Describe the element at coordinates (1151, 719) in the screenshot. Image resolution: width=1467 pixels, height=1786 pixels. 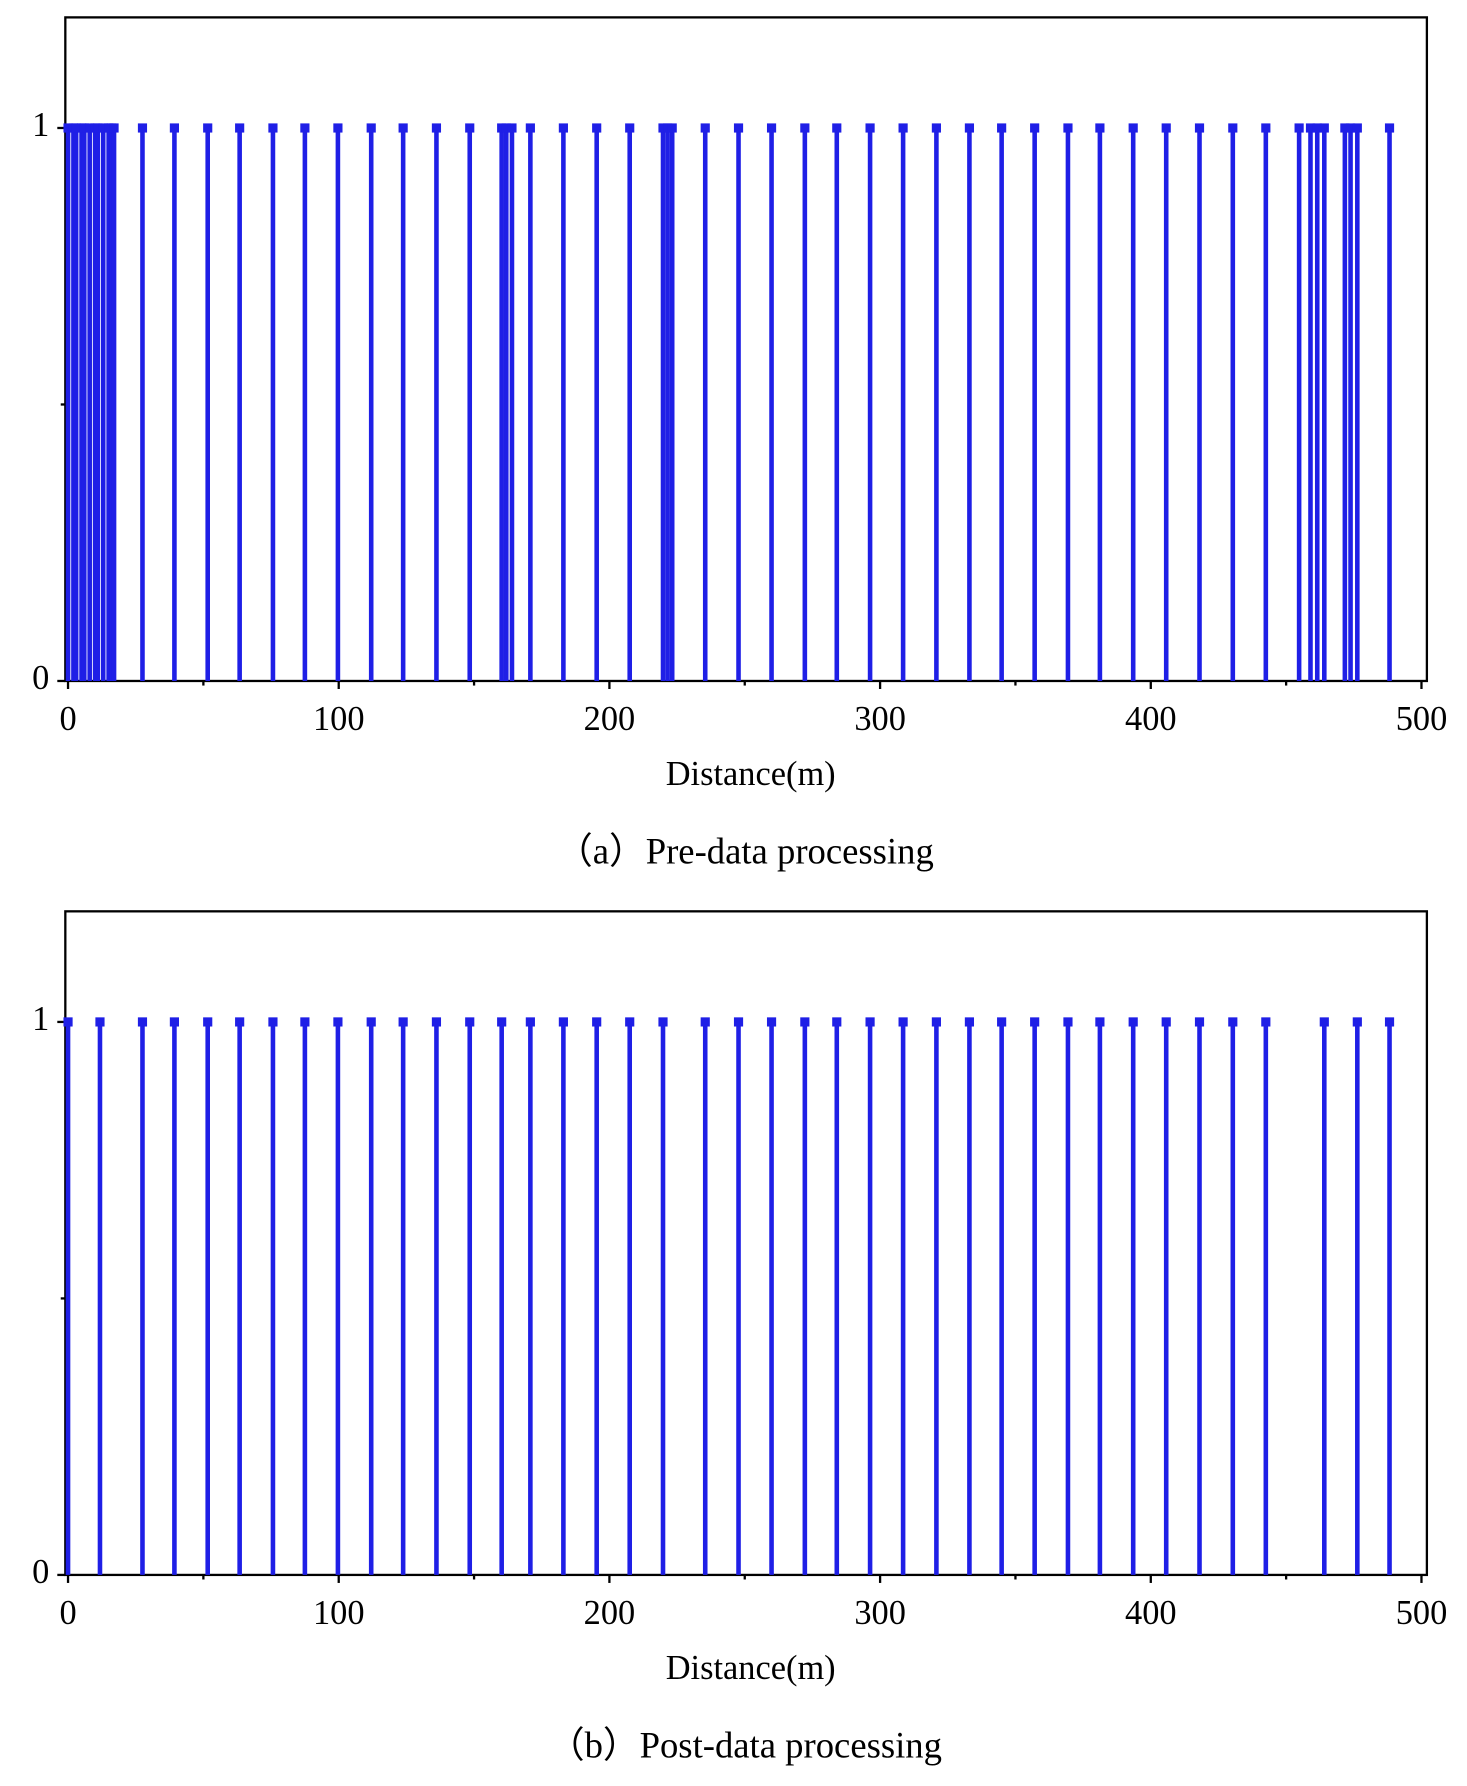
I see `x-tick-label: 400` at that location.